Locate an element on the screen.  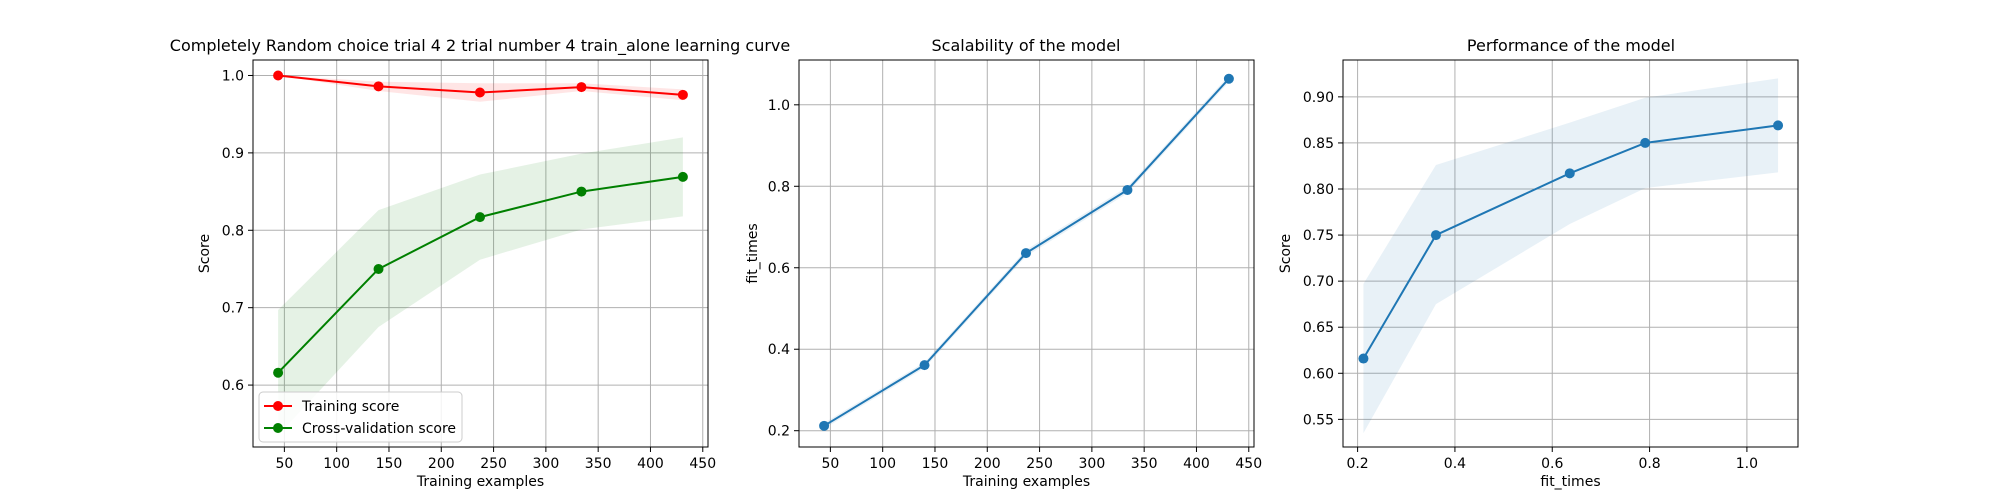
panel-2-x-ticks: 50 100 150 200 250 300 350 400 450 is located at coordinates (1041, 459).